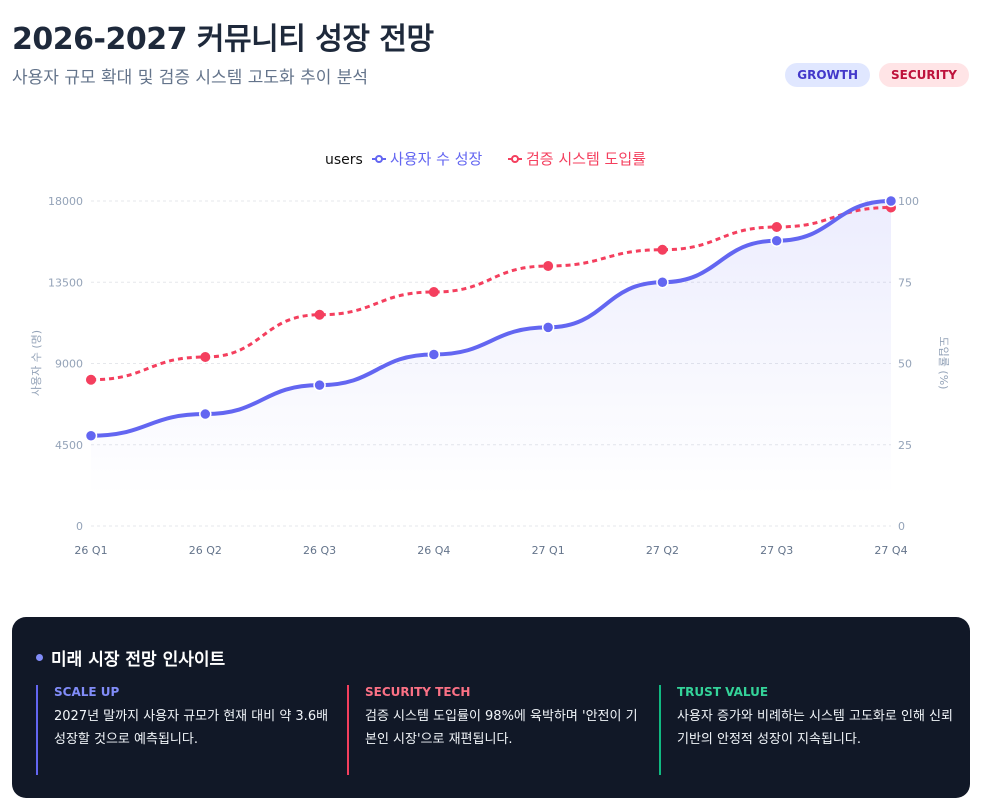 This screenshot has height=806, width=981. What do you see at coordinates (586, 159) in the screenshot?
I see `legend-adoption: 검증 시스템 도입률` at bounding box center [586, 159].